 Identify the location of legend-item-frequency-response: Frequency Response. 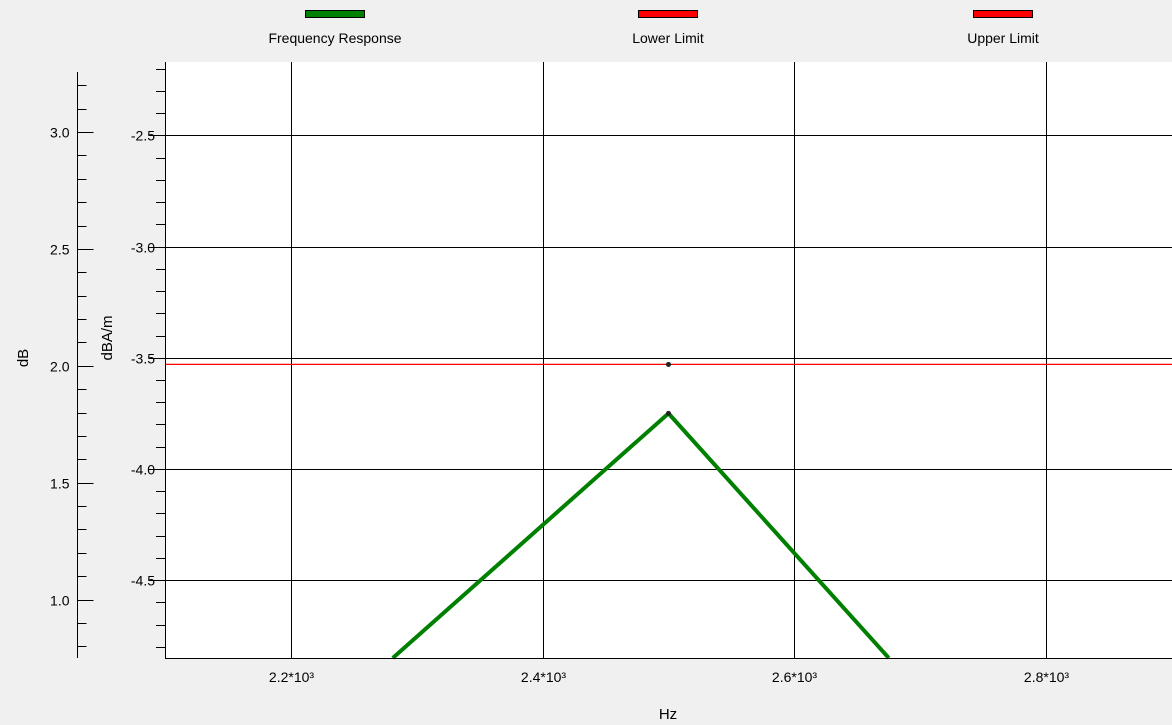
(335, 28).